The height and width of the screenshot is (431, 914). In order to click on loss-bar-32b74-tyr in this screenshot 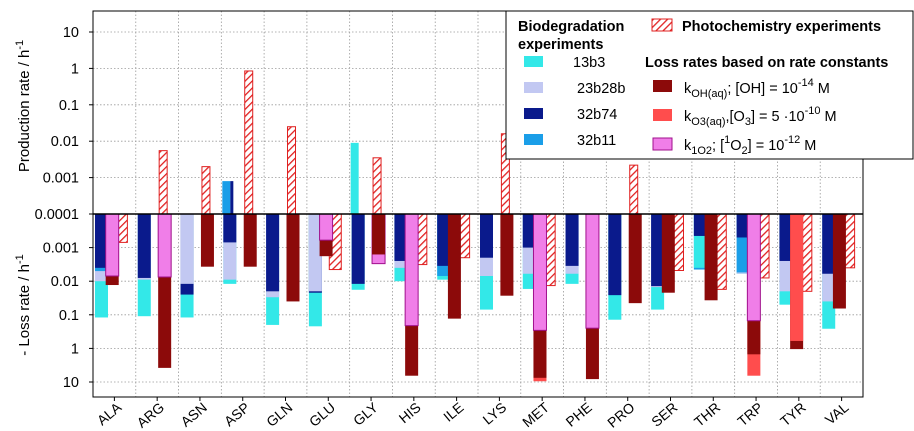, I will do `click(786, 237)`.